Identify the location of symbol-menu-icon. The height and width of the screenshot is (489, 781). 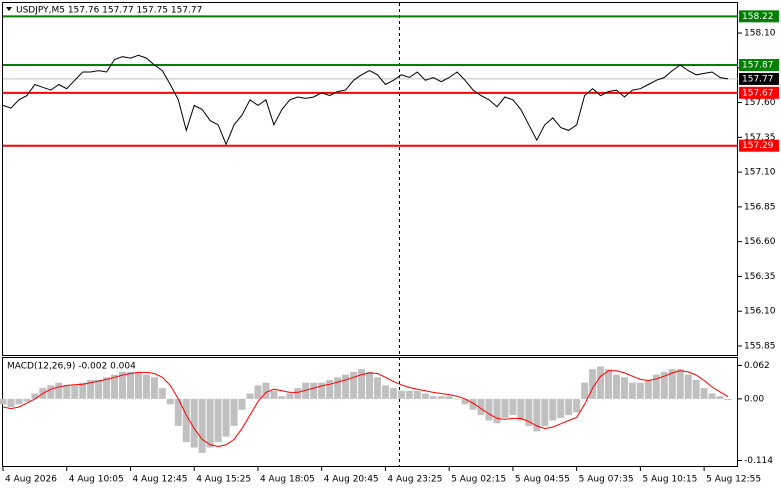
(9, 9).